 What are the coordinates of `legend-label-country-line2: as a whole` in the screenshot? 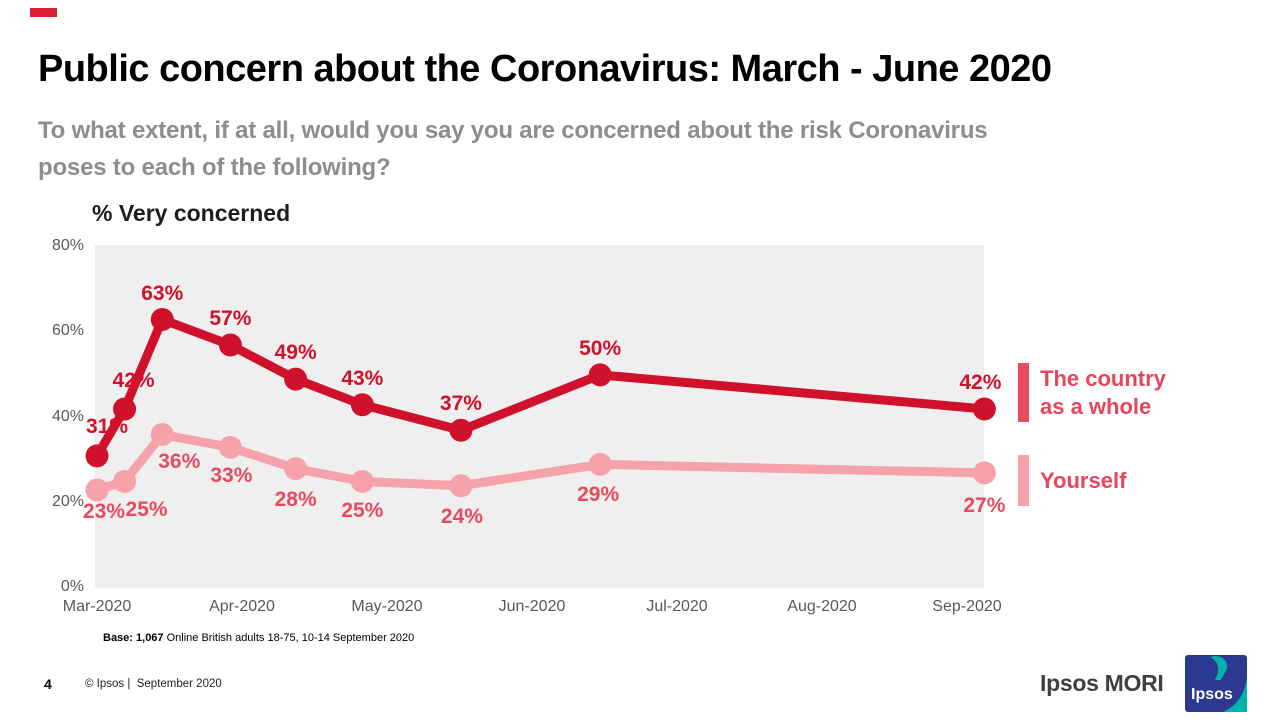 It's located at (1096, 406).